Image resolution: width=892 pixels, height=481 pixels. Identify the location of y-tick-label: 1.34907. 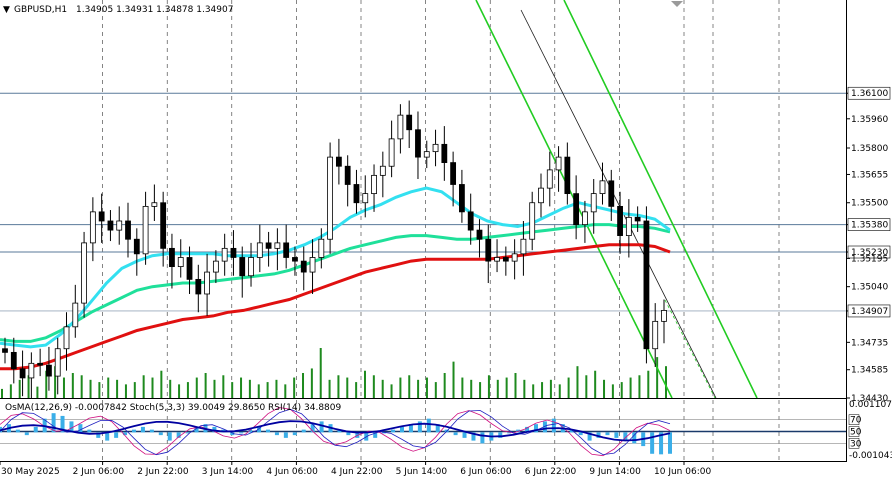
(869, 312).